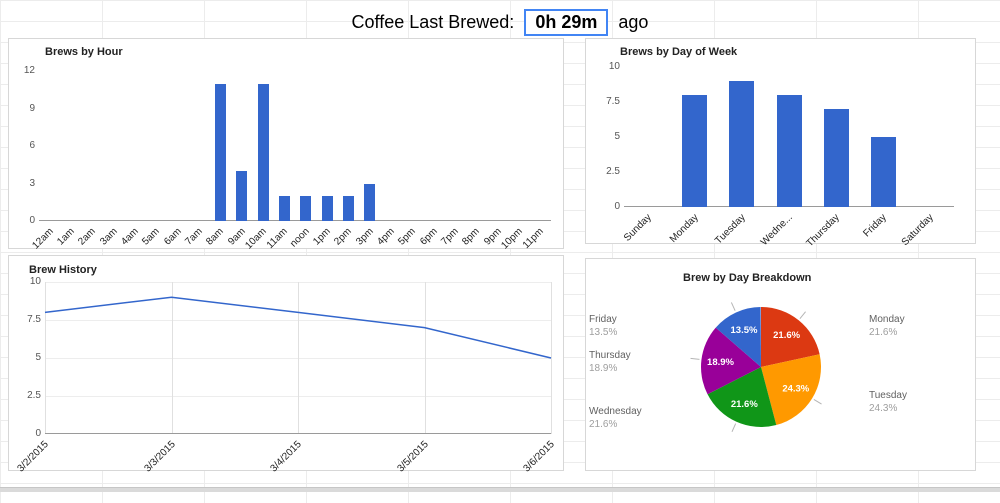 Image resolution: width=1000 pixels, height=503 pixels. I want to click on pie-slice-friday, so click(738, 337).